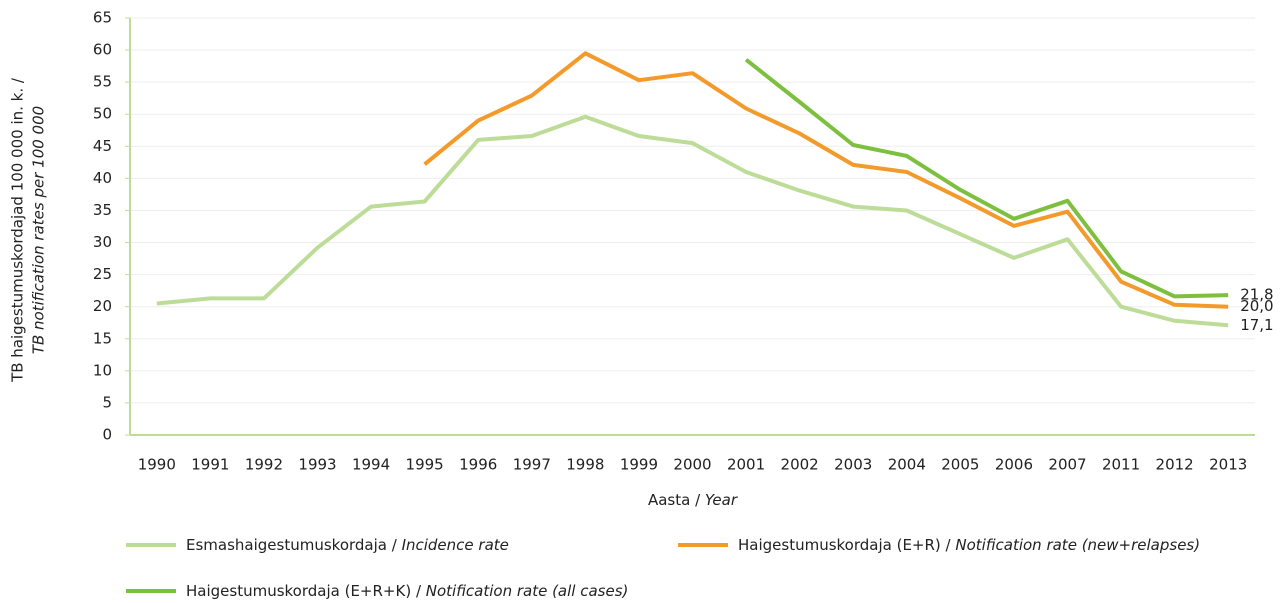 The image size is (1288, 603). I want to click on y-tick-label: 0, so click(107, 435).